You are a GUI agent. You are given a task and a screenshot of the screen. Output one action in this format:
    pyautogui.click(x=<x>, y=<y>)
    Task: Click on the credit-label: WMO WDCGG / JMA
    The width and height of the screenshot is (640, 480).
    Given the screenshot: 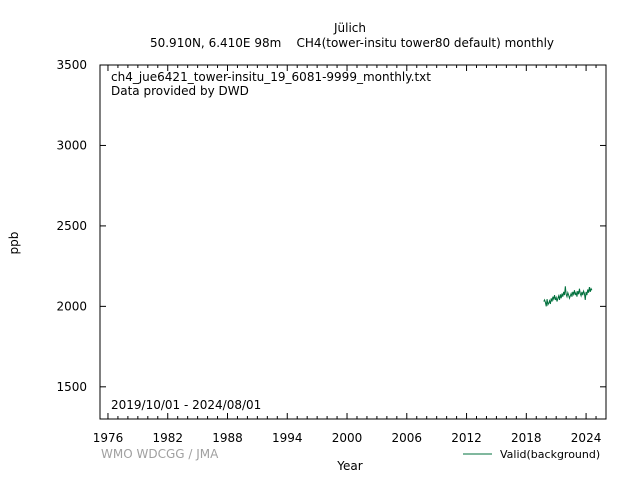 What is the action you would take?
    pyautogui.click(x=160, y=454)
    